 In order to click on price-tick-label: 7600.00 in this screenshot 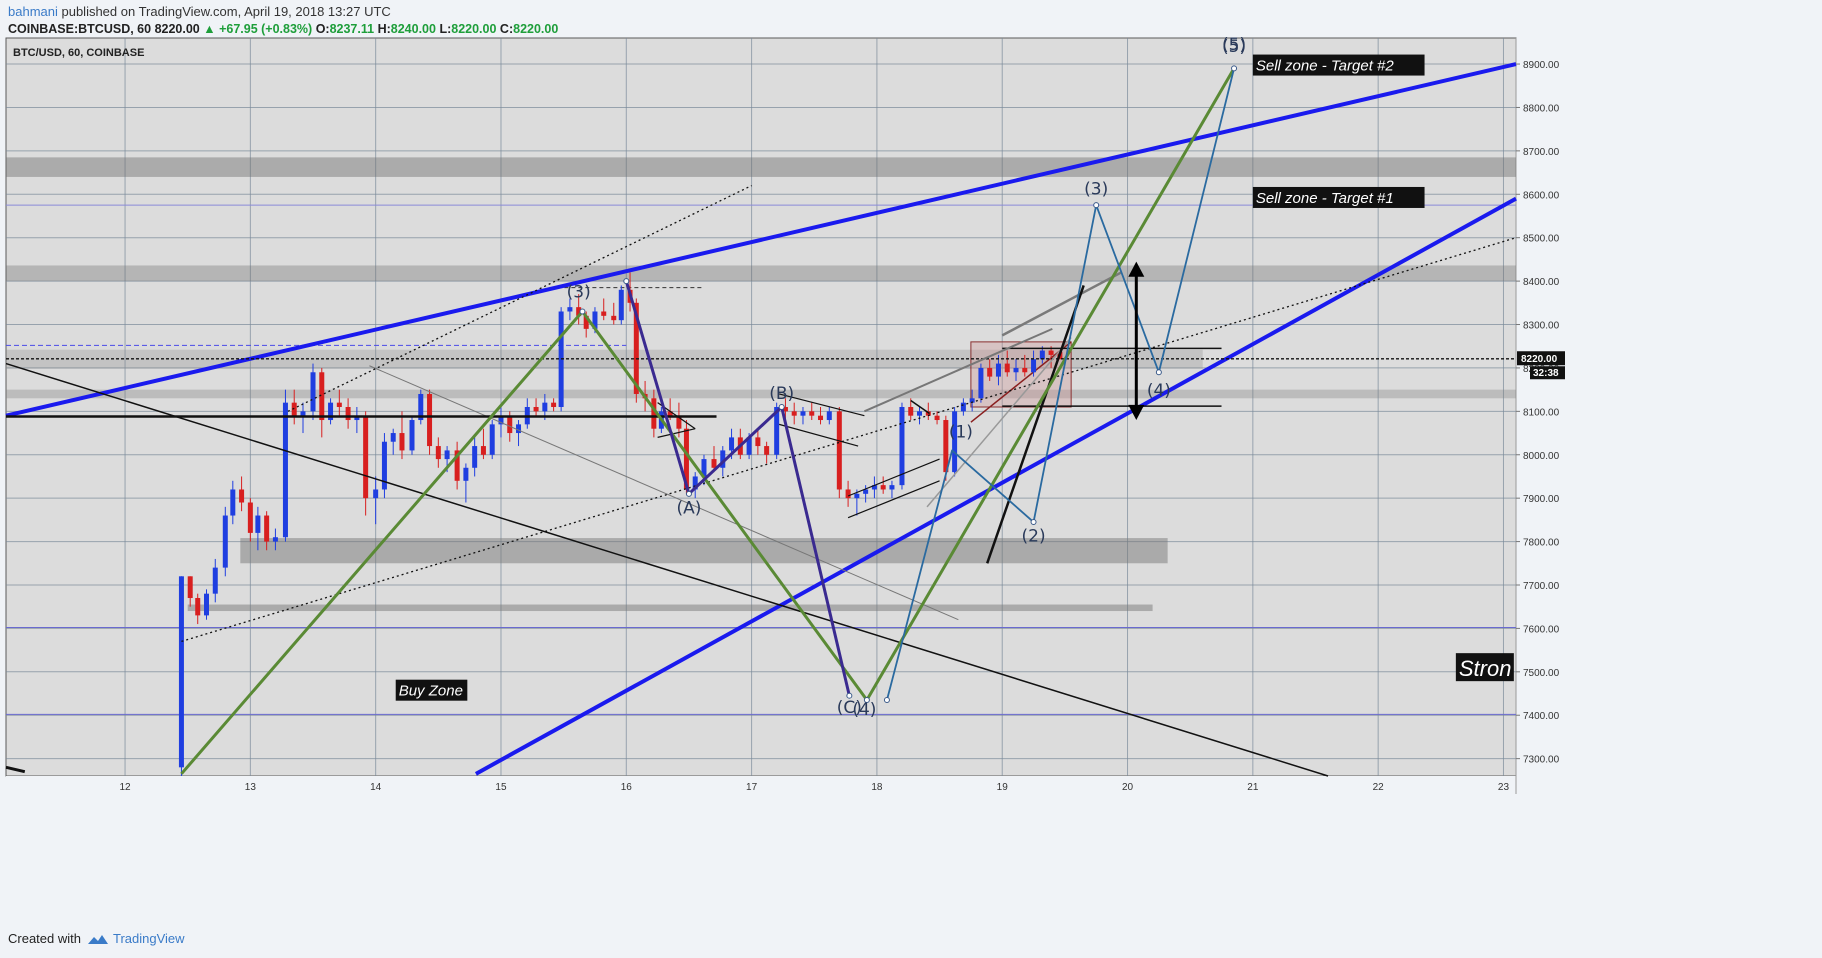, I will do `click(1541, 629)`.